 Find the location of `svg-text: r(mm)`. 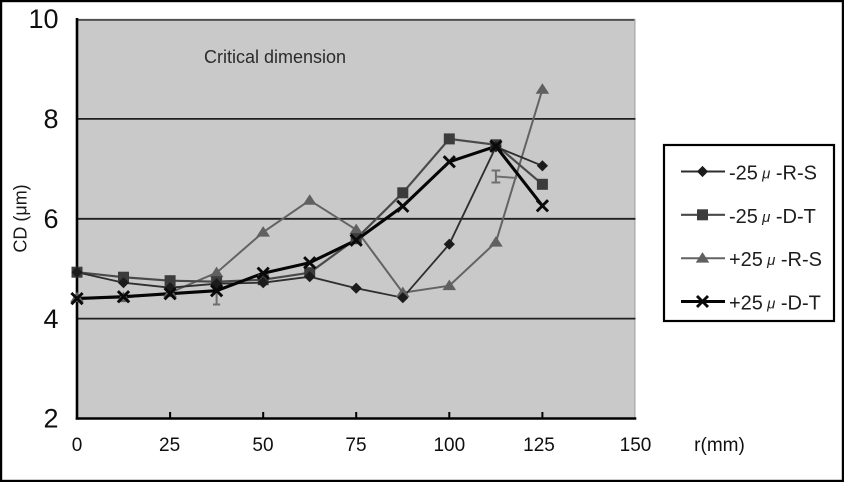

svg-text: r(mm) is located at coordinates (719, 445).